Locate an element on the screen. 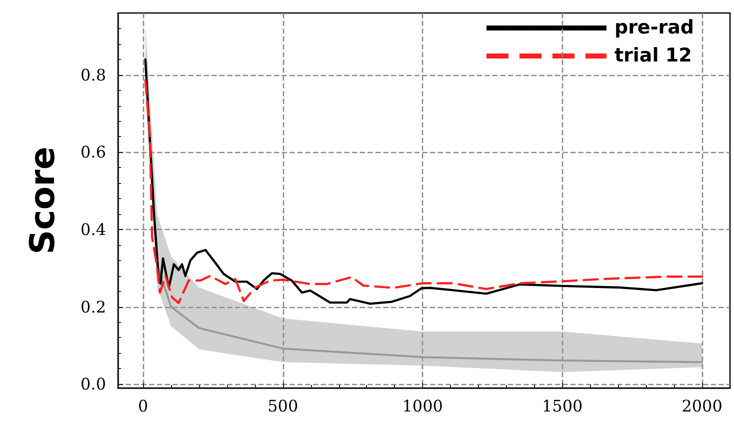  x-tick-label: 0 is located at coordinates (143, 406).